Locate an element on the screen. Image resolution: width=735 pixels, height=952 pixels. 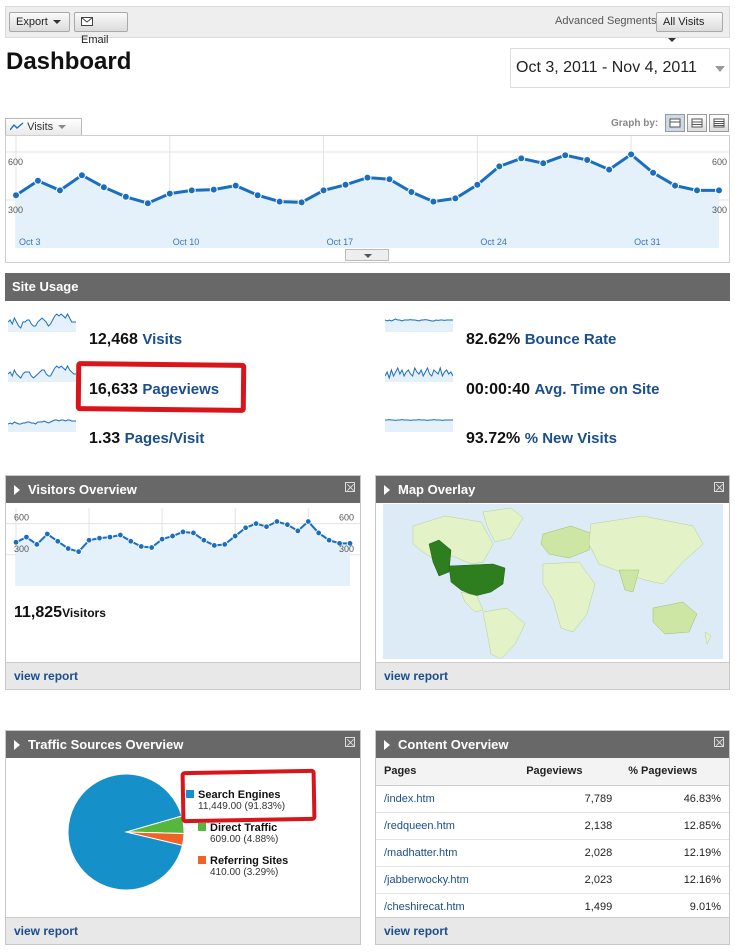
graph-by-month-button is located at coordinates (719, 123).